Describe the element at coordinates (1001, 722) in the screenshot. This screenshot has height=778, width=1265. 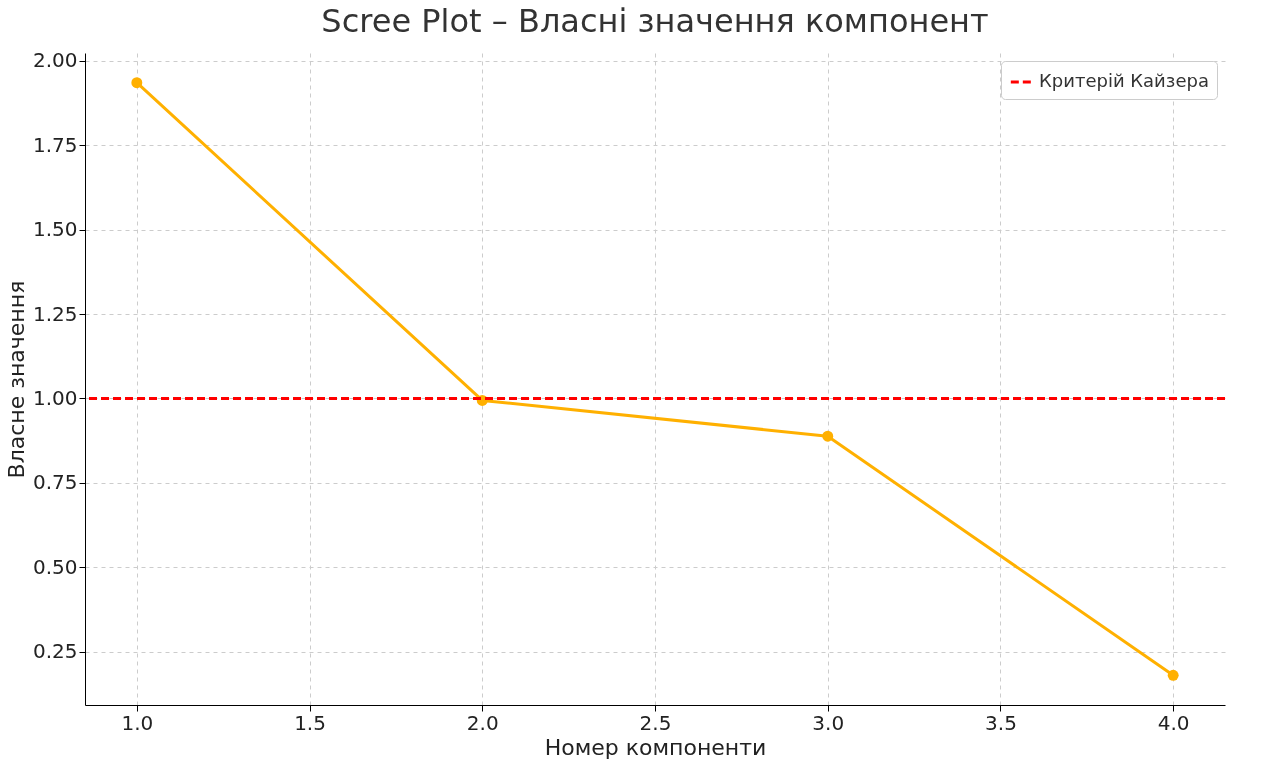
I see `x-tick-label: 3.5` at that location.